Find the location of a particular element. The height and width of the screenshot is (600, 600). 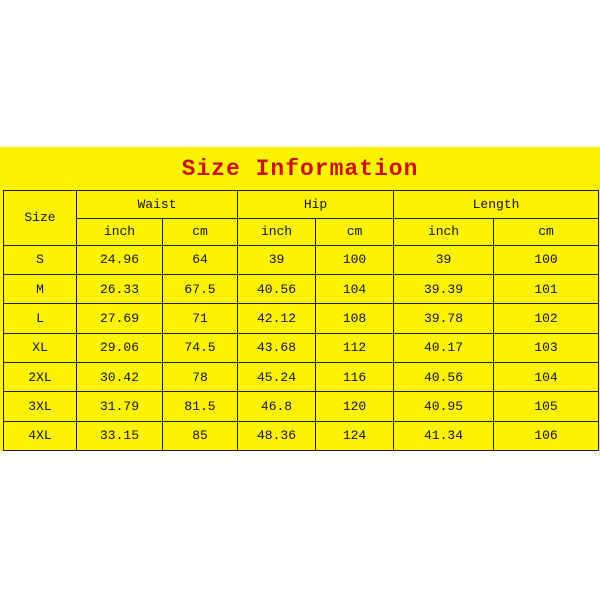

hip-inch-value: 40.56 is located at coordinates (277, 289).